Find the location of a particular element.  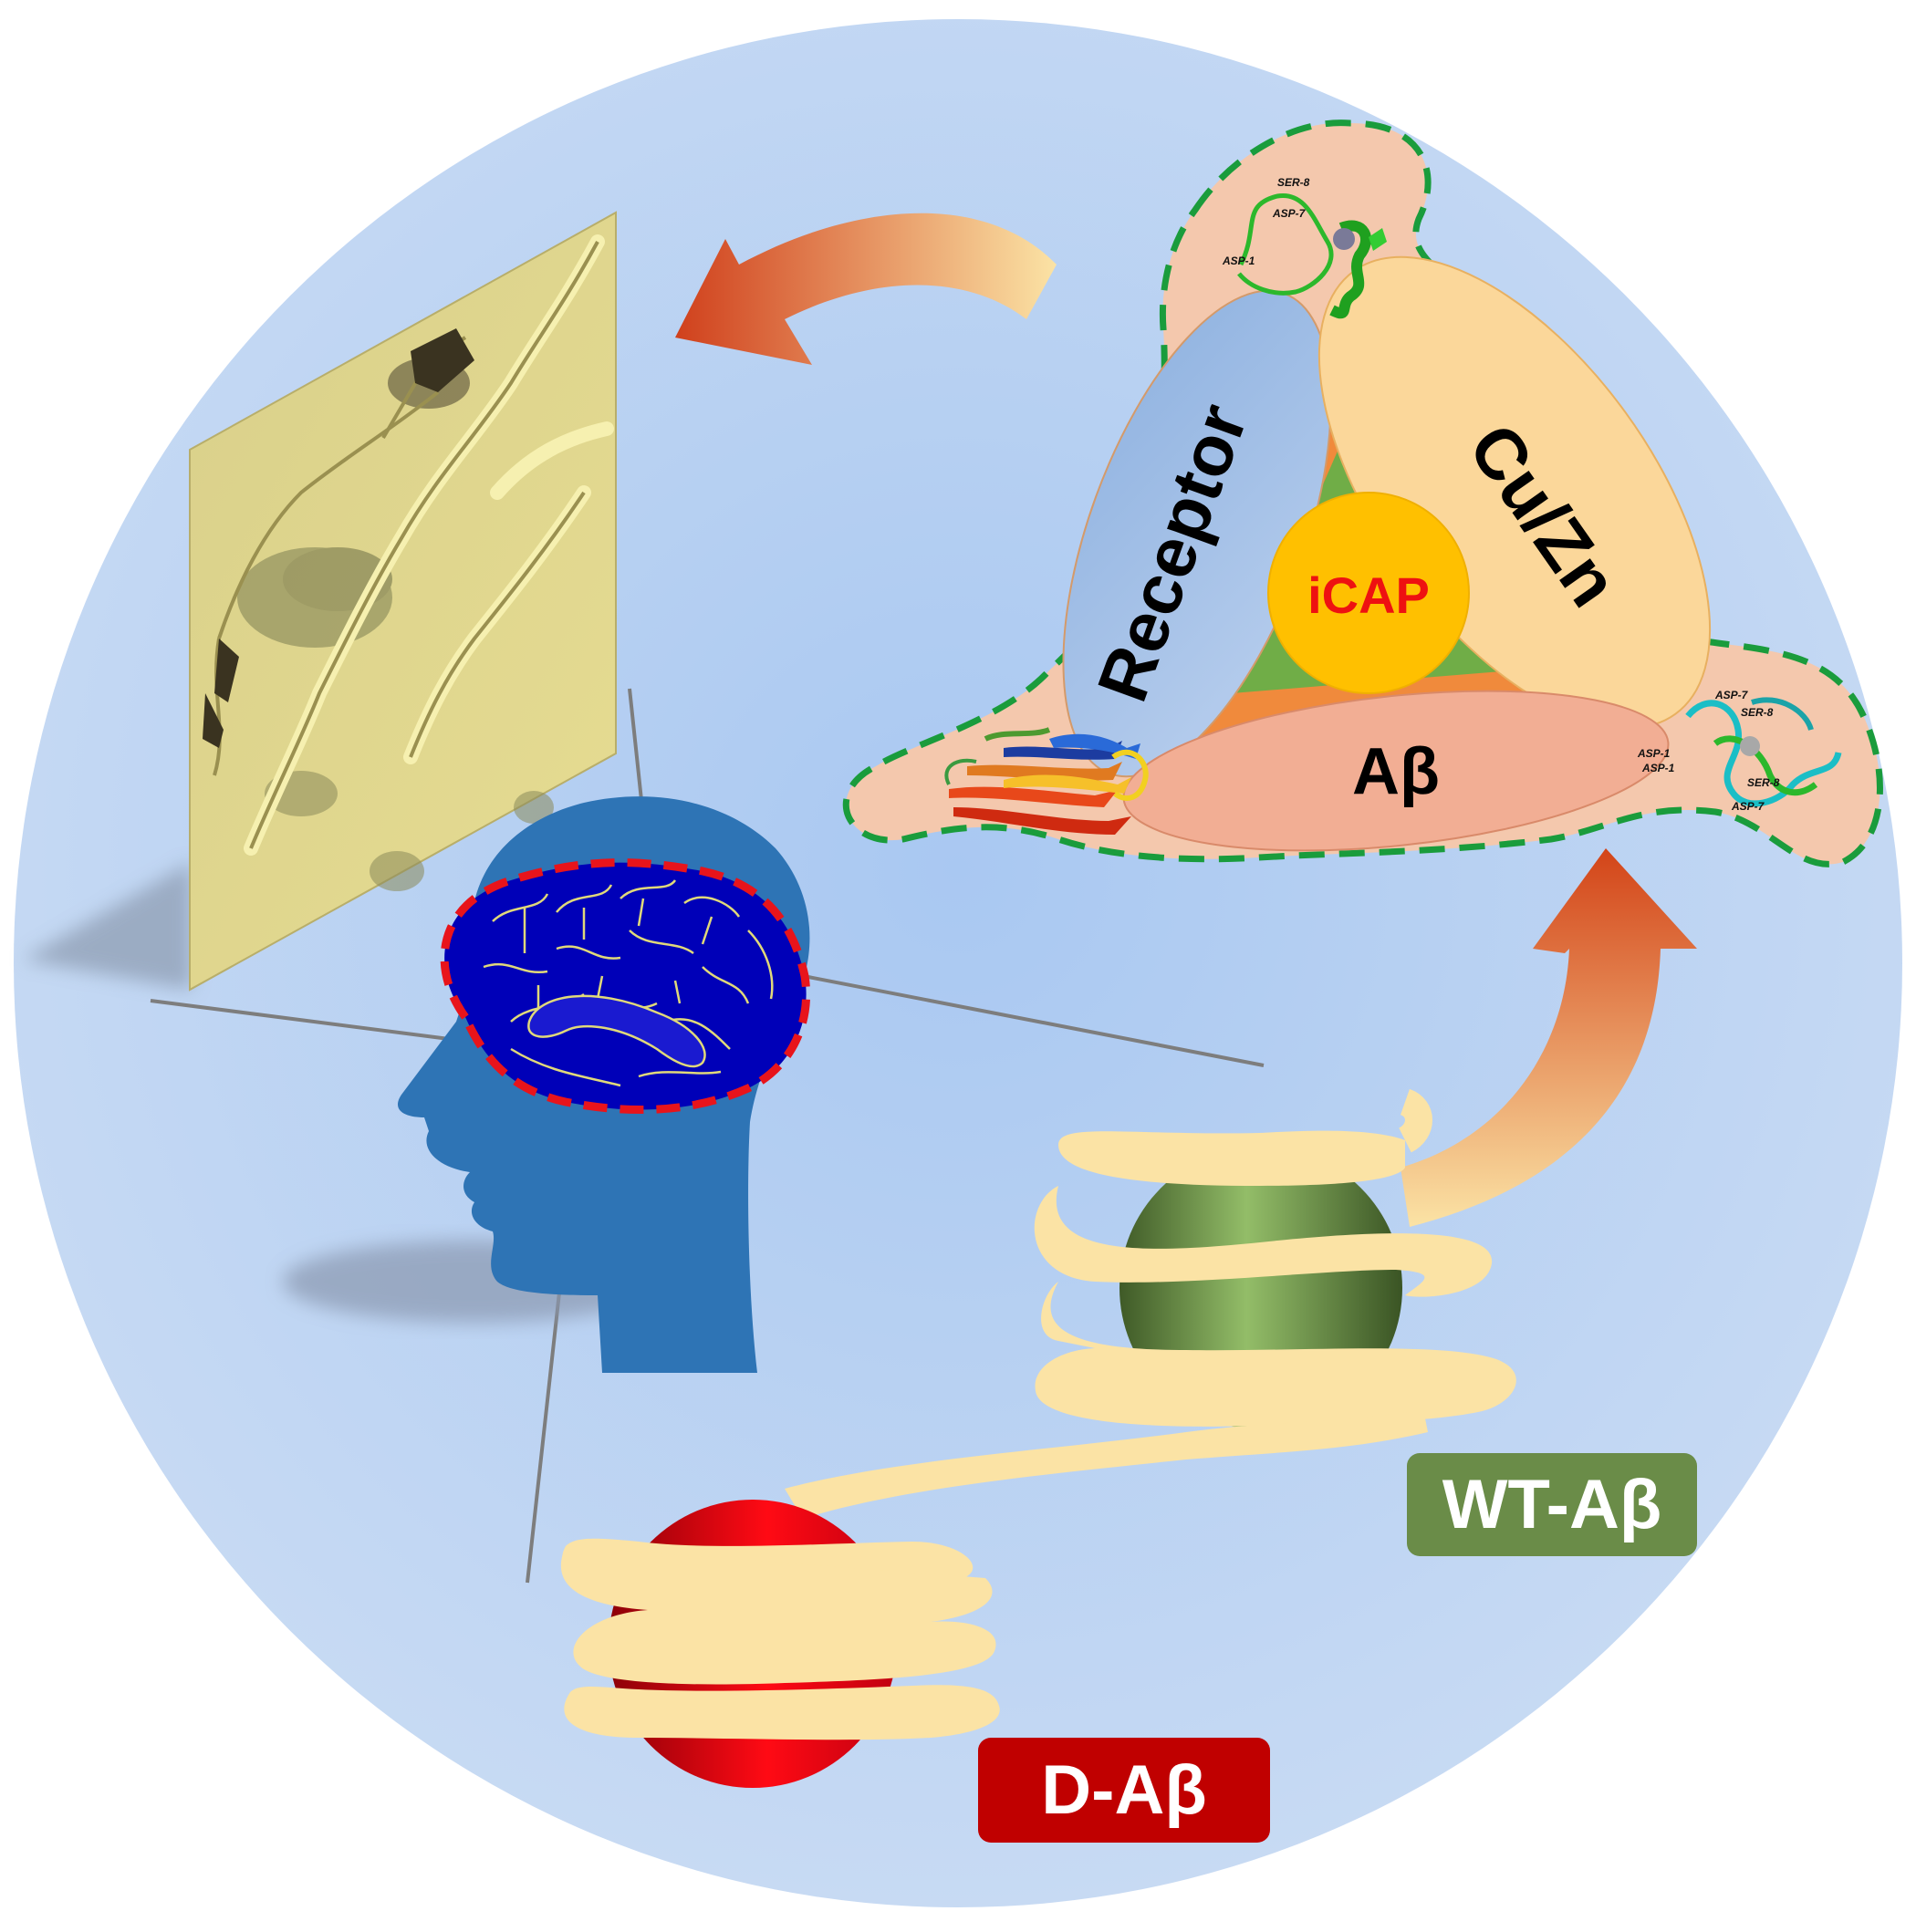

d-abeta-badge: D-Aβ is located at coordinates (1124, 1790).